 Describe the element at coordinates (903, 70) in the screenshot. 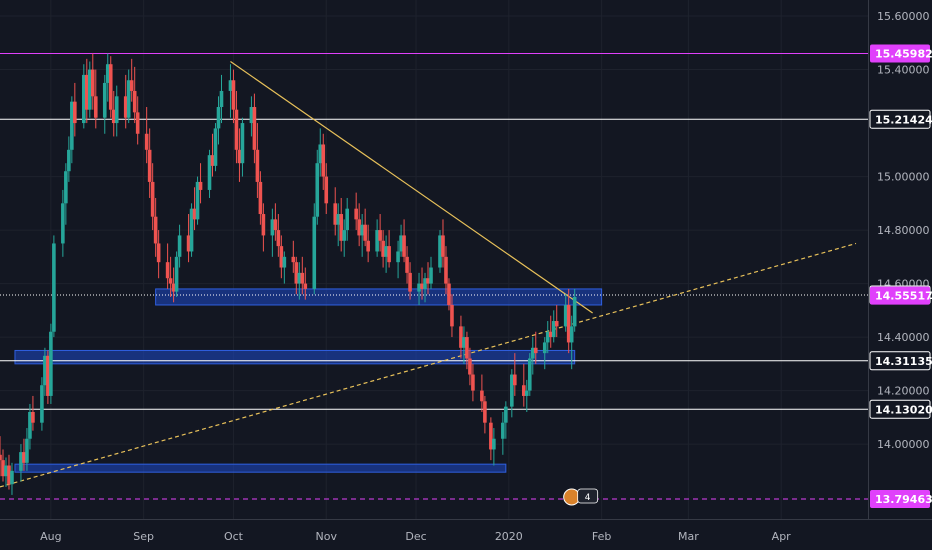

I see `y-tick-label: 15.40000` at that location.